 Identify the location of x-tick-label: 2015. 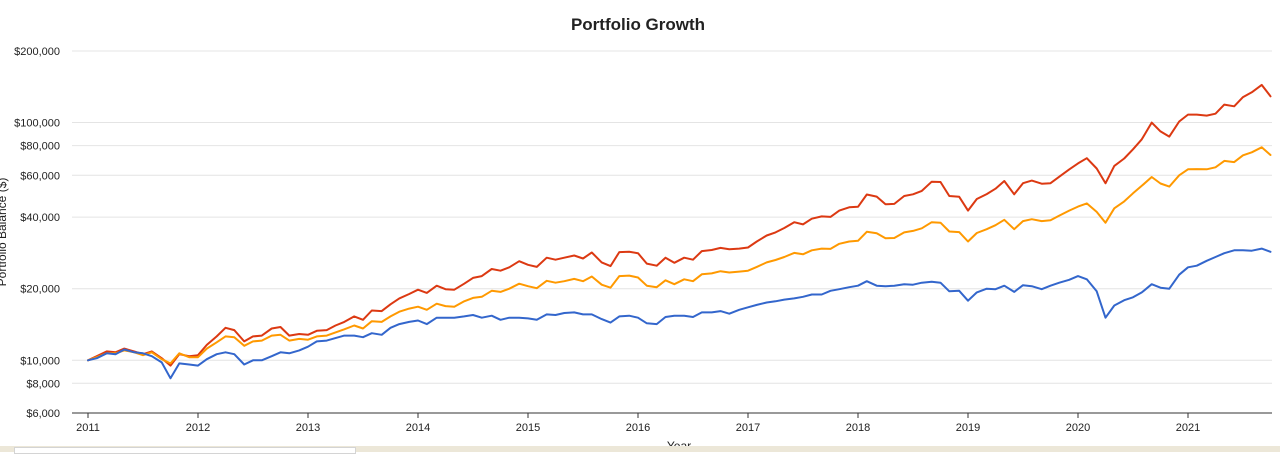
(528, 428).